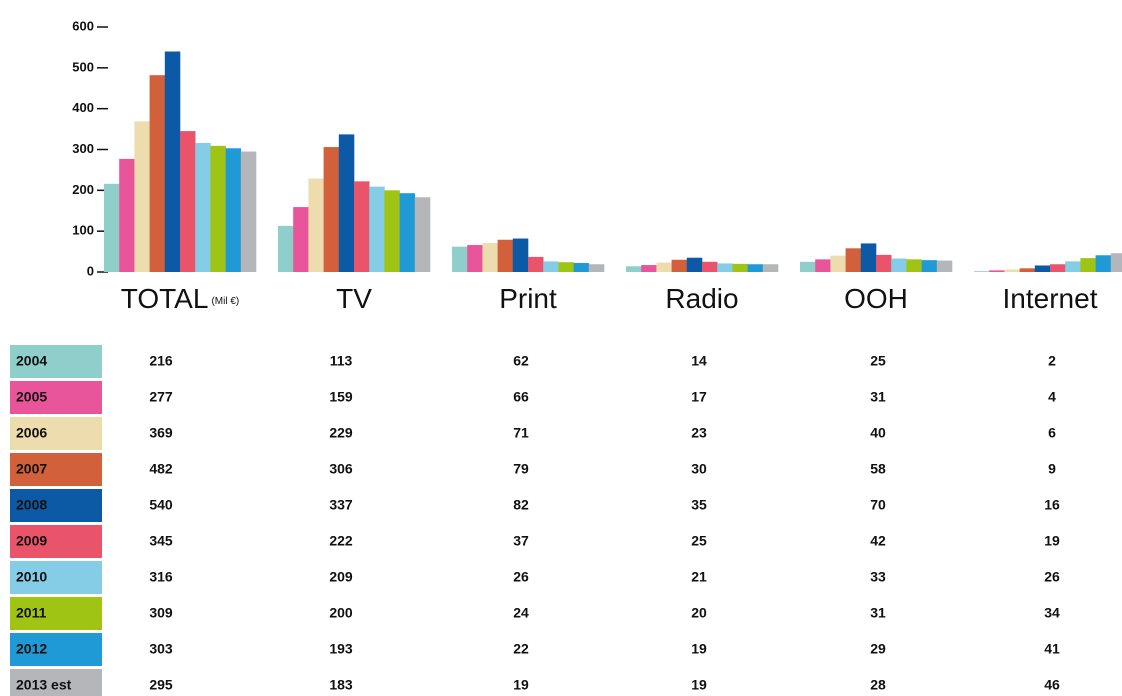 The image size is (1122, 696). I want to click on table-cell: 71, so click(521, 433).